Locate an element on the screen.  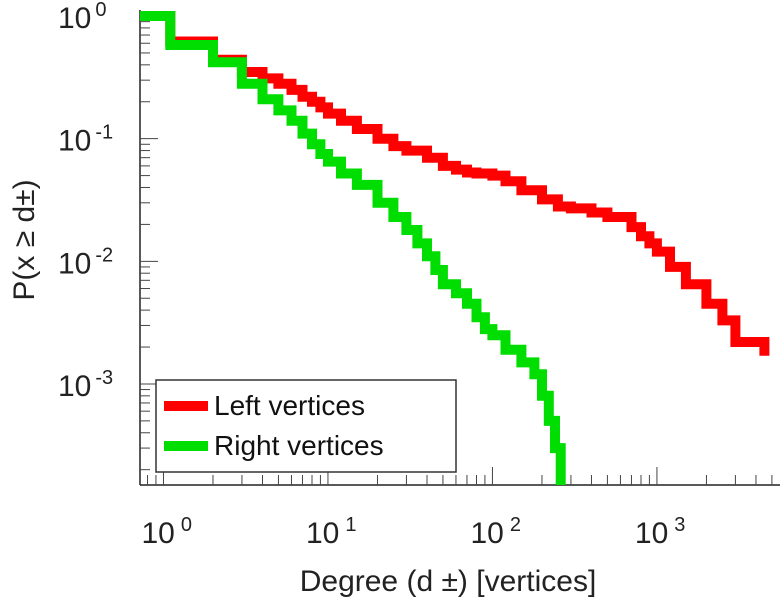
y-tick-label: 10 -1 is located at coordinates (85, 140).